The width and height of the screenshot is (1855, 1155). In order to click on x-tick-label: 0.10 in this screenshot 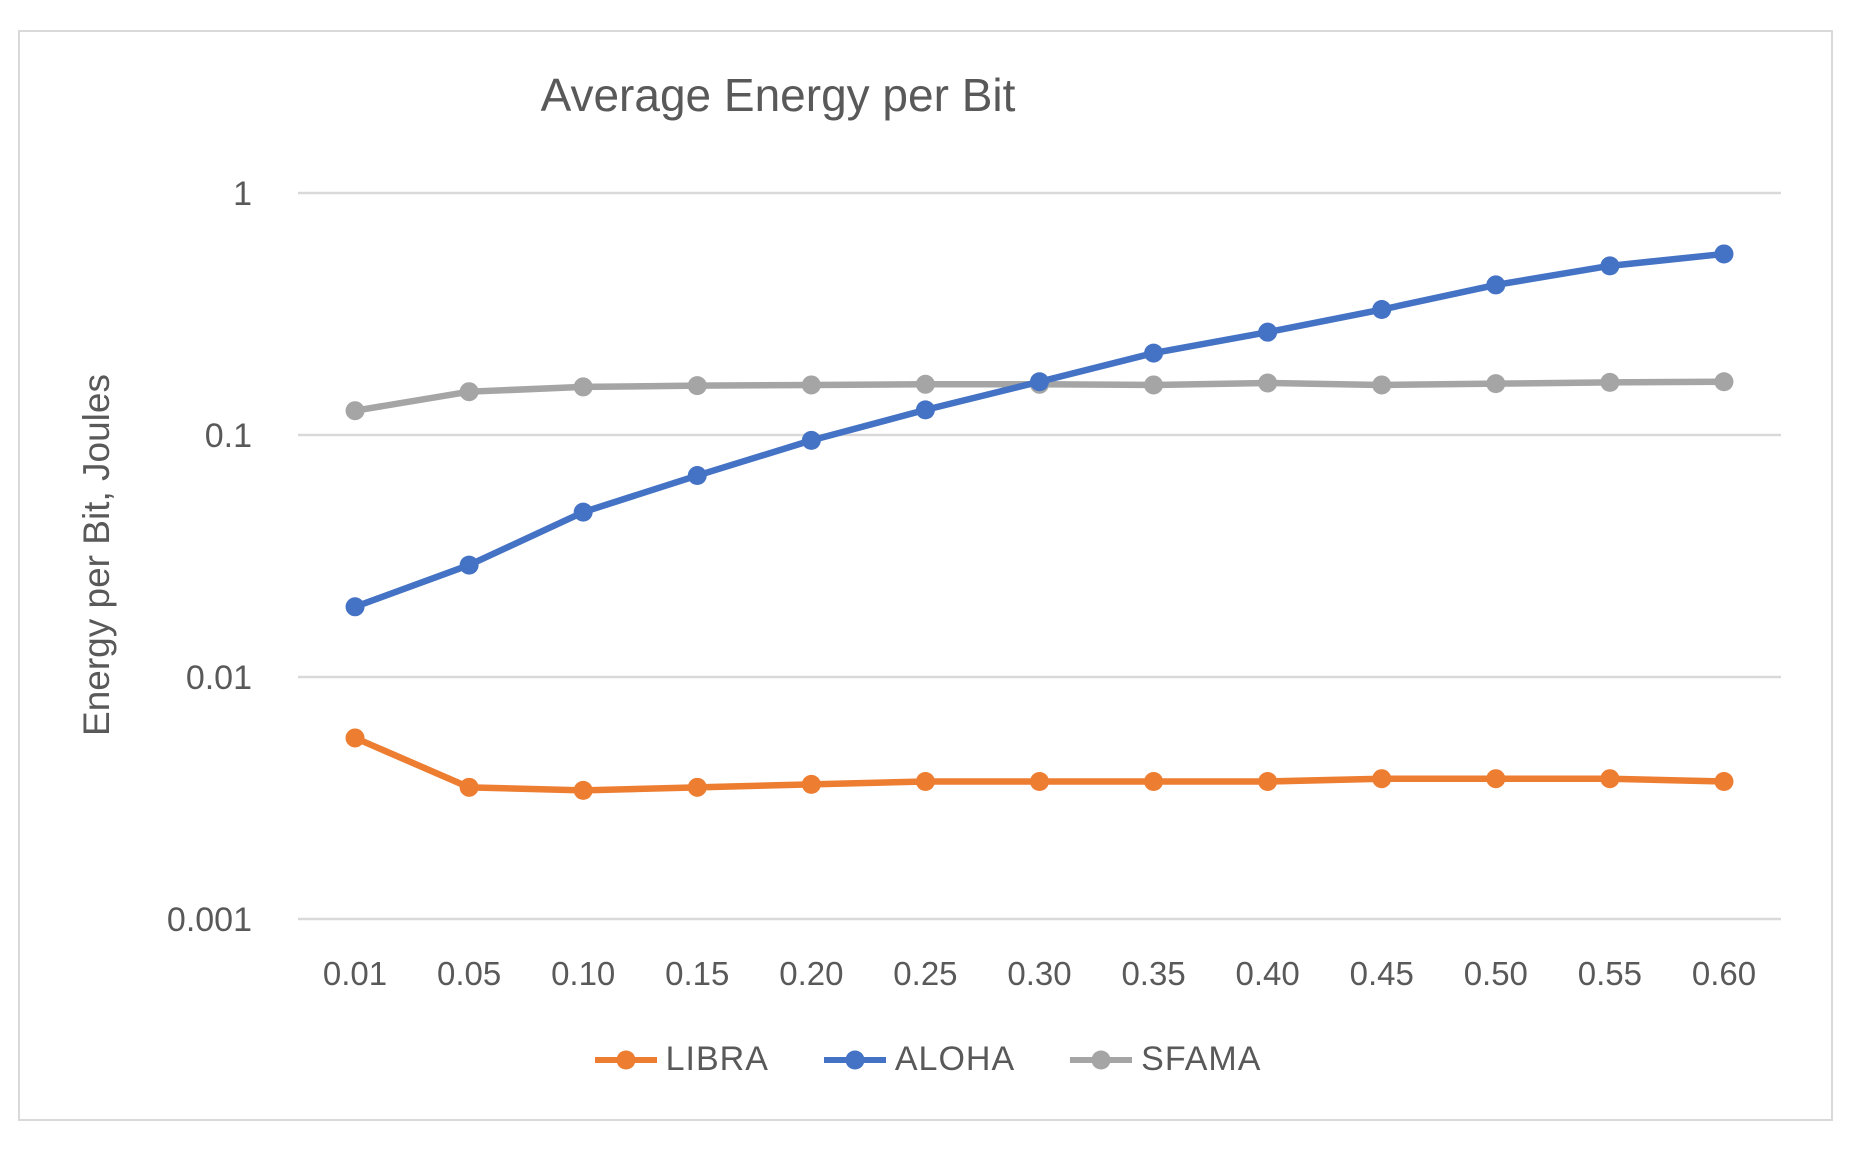, I will do `click(583, 973)`.